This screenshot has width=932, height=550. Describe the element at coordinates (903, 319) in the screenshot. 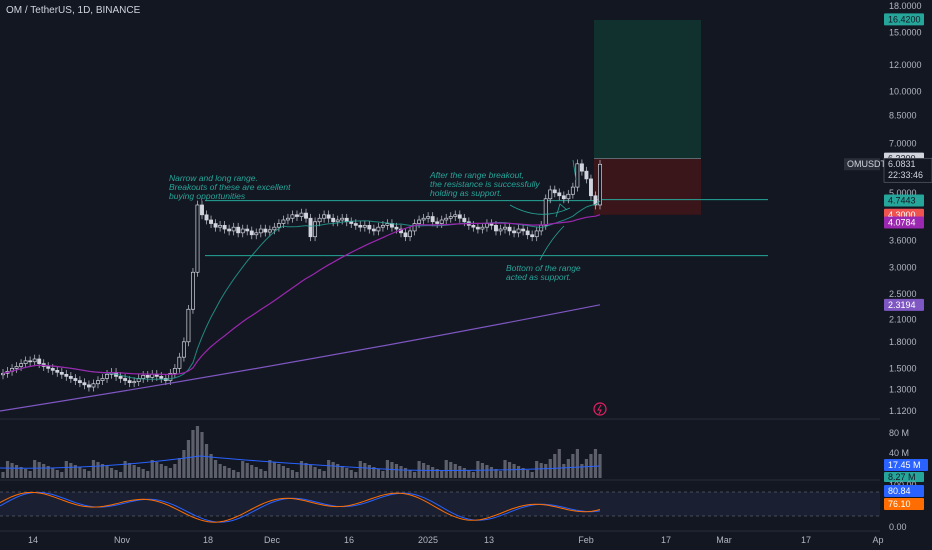

I see `price-tick-label: 2.1000` at that location.